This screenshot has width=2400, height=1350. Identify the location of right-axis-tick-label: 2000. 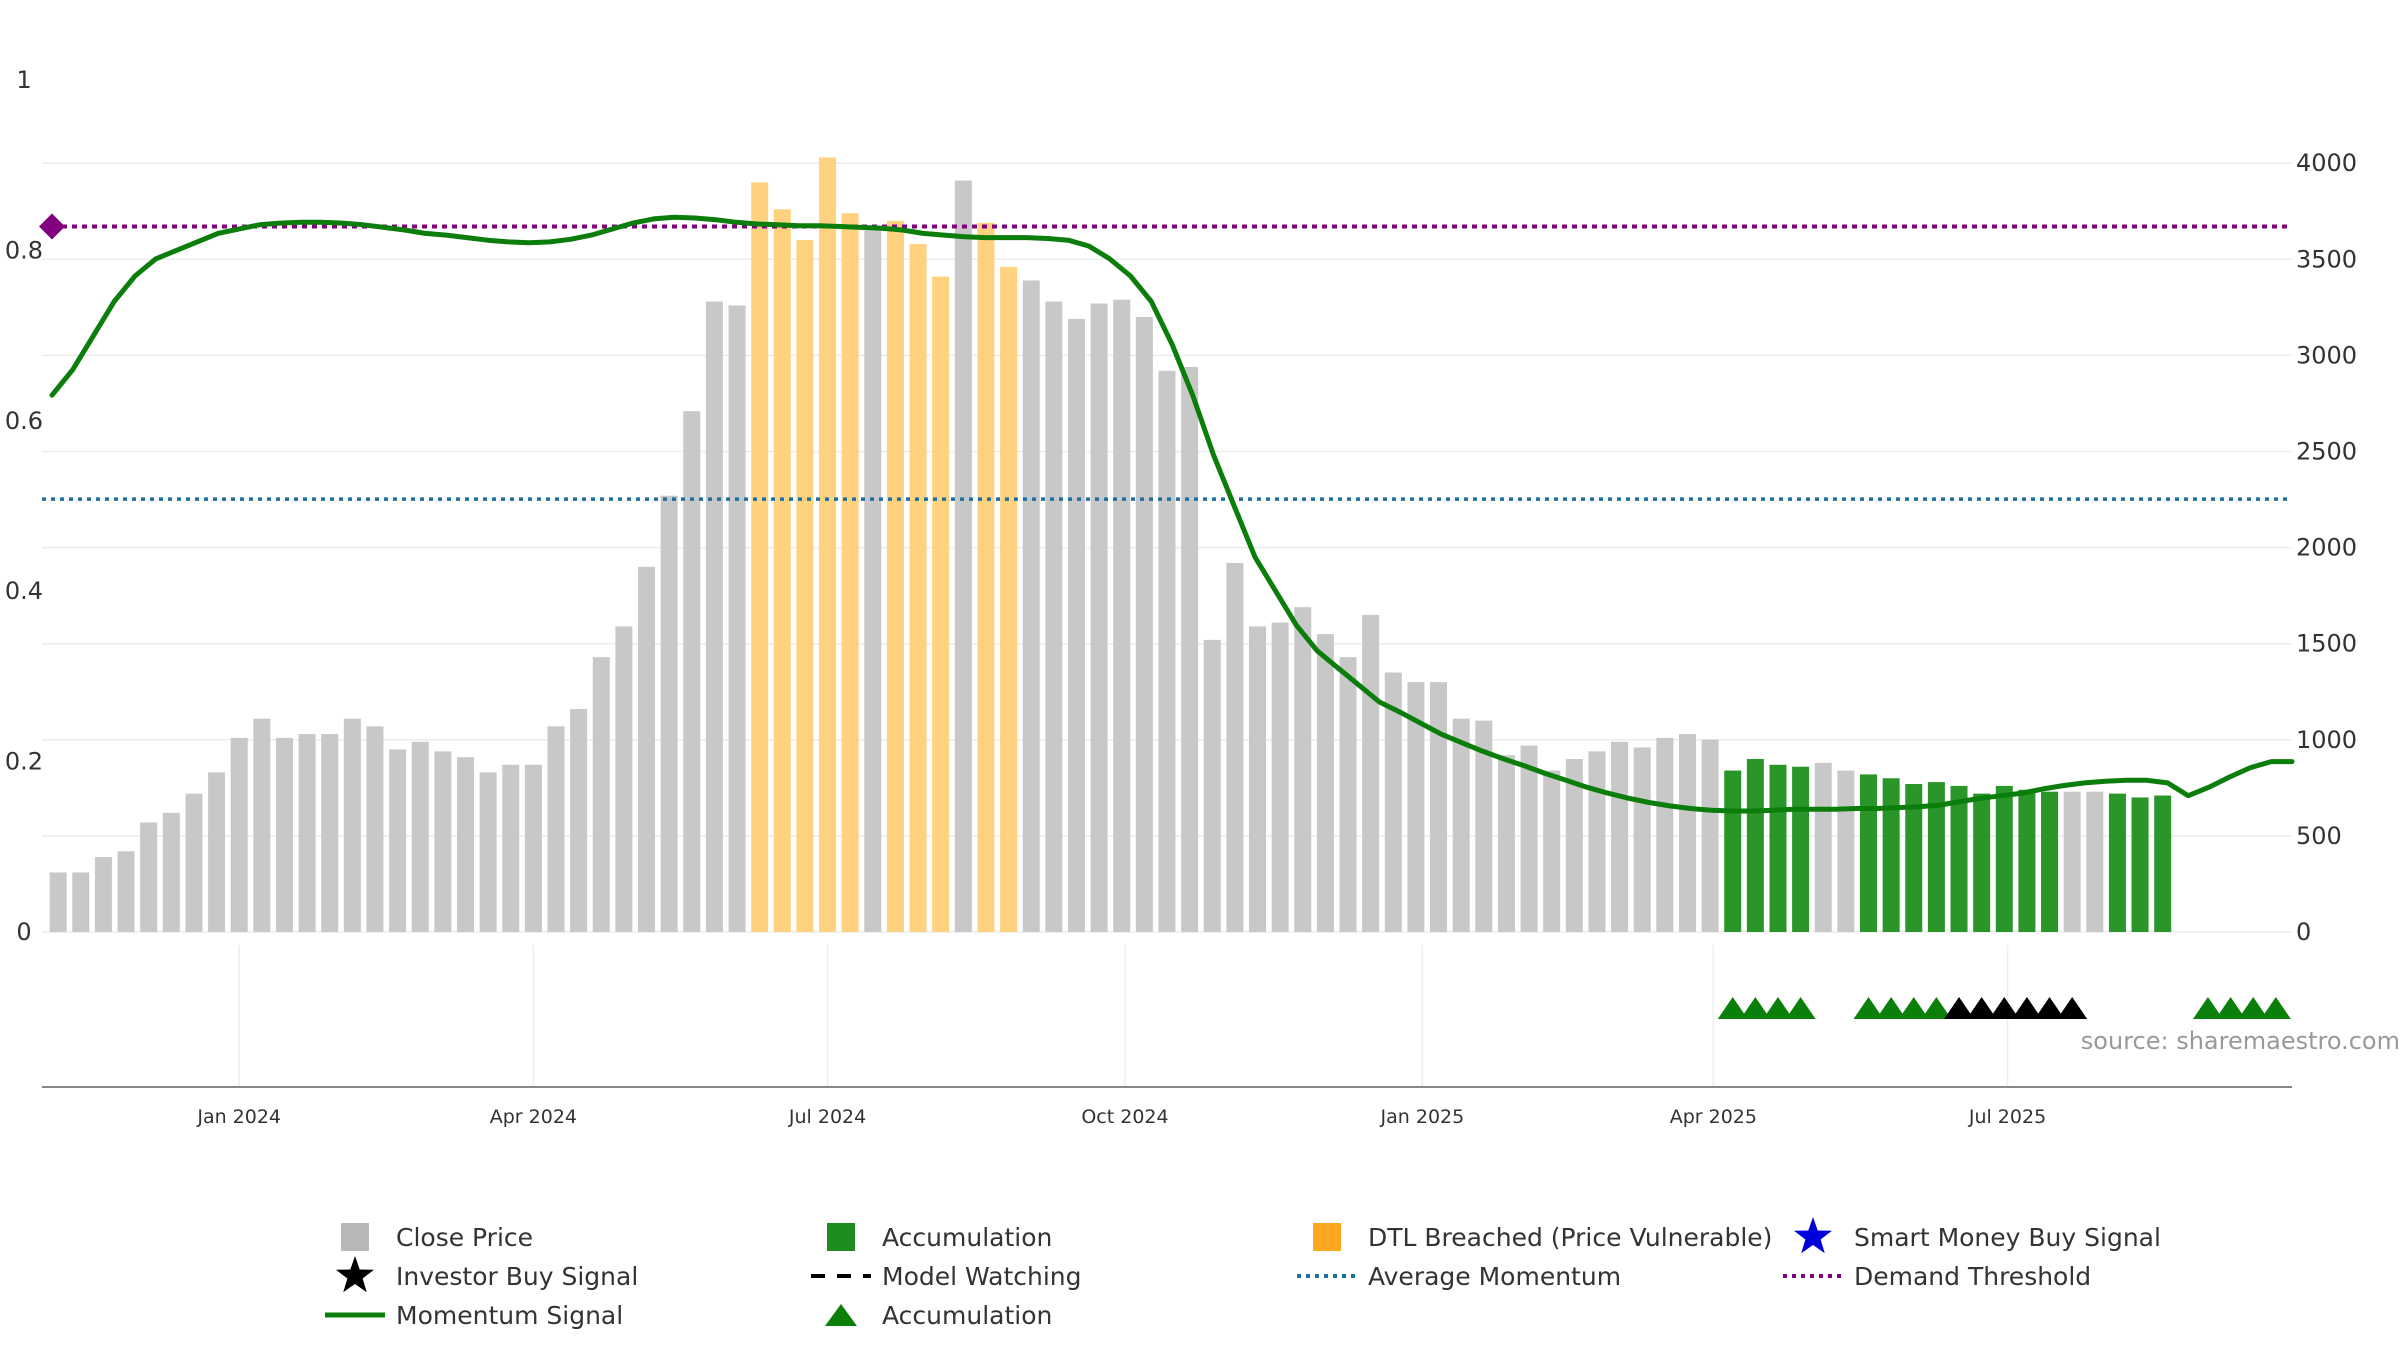
(2326, 548).